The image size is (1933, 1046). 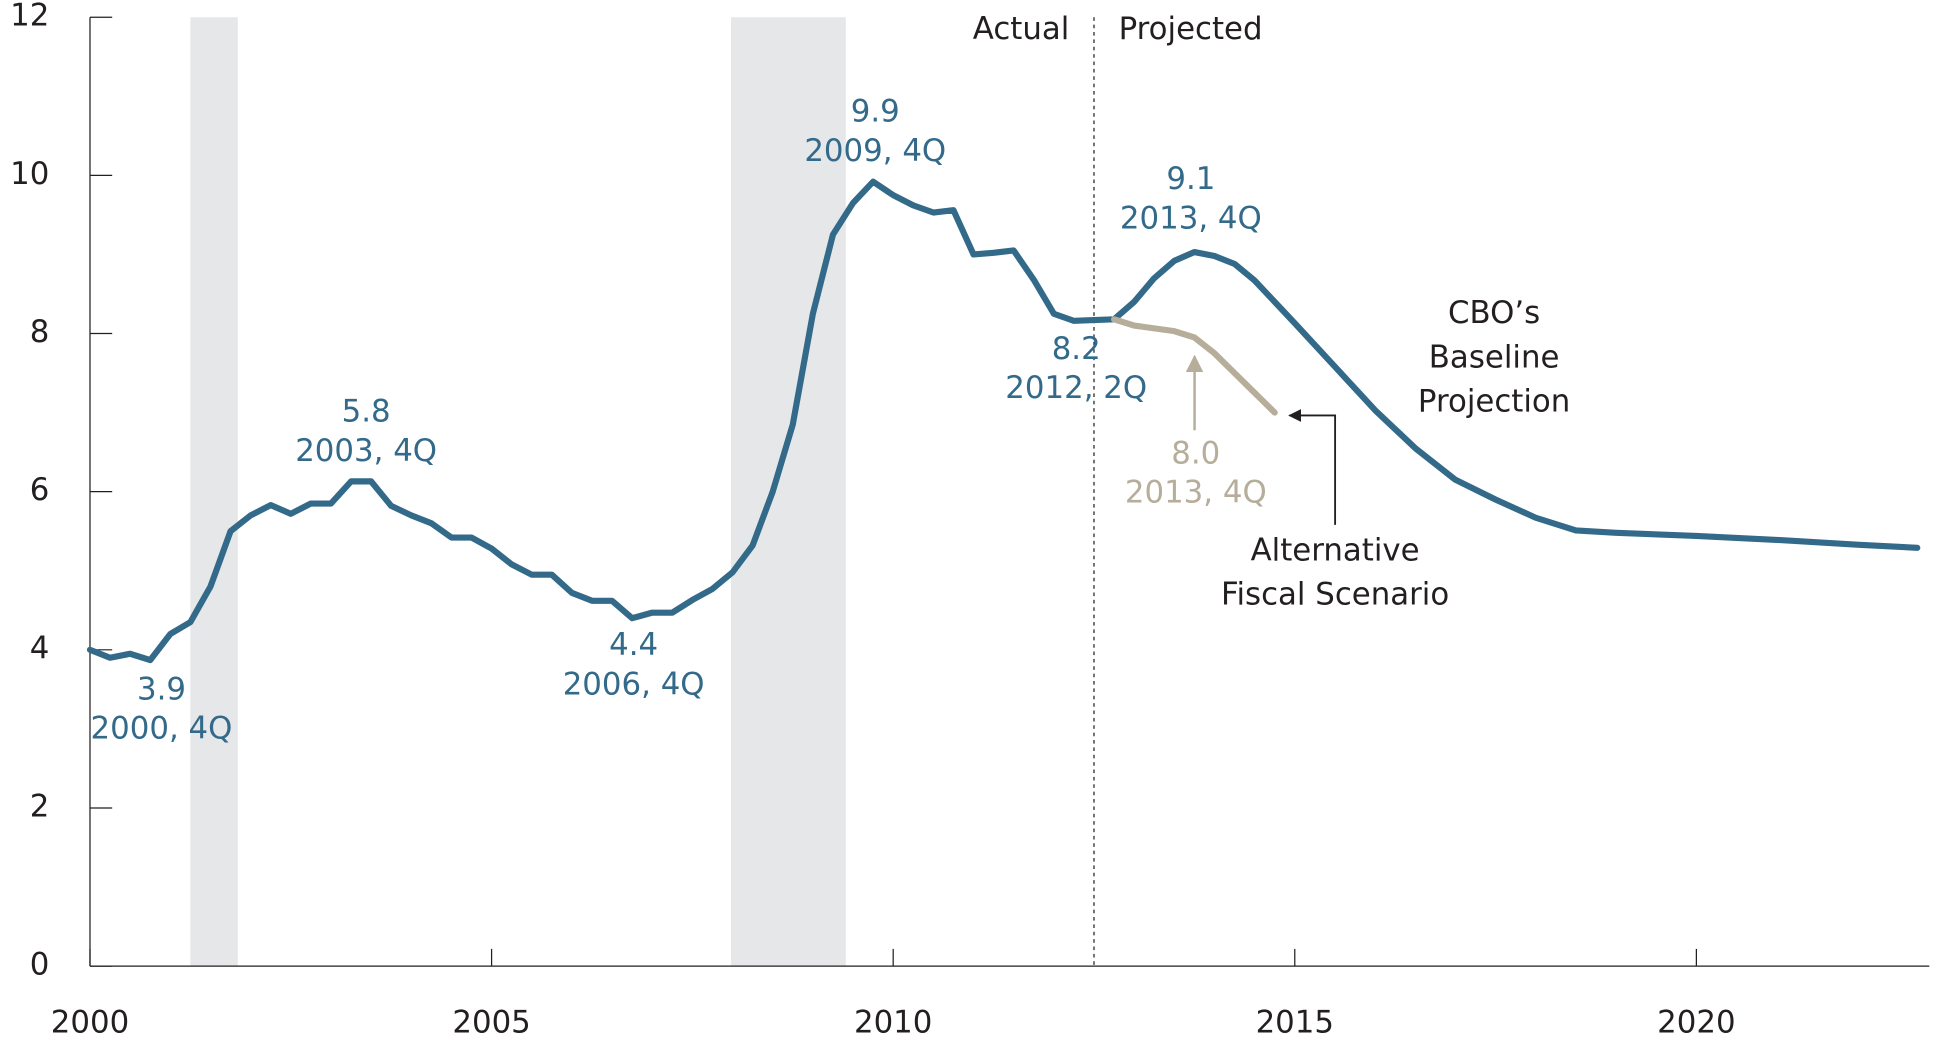 What do you see at coordinates (1494, 402) in the screenshot?
I see `annotation: Projection` at bounding box center [1494, 402].